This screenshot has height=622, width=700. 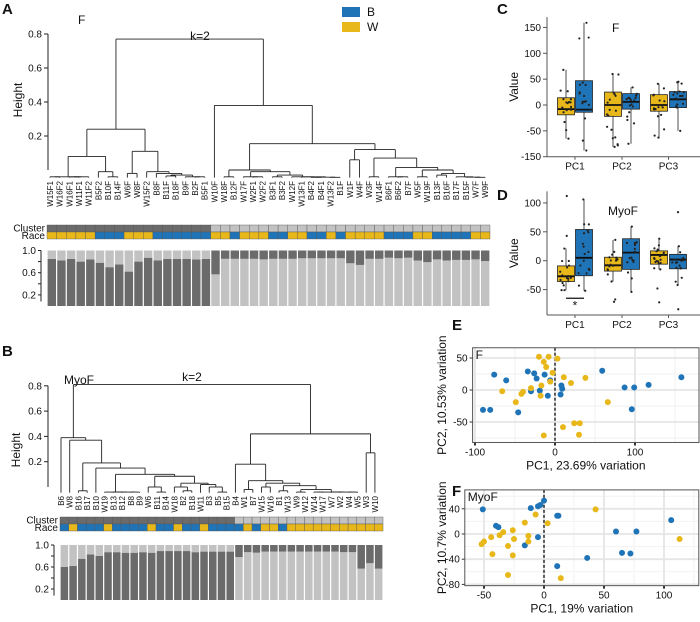 What do you see at coordinates (176, 190) in the screenshot?
I see `leaf-label: B18F` at bounding box center [176, 190].